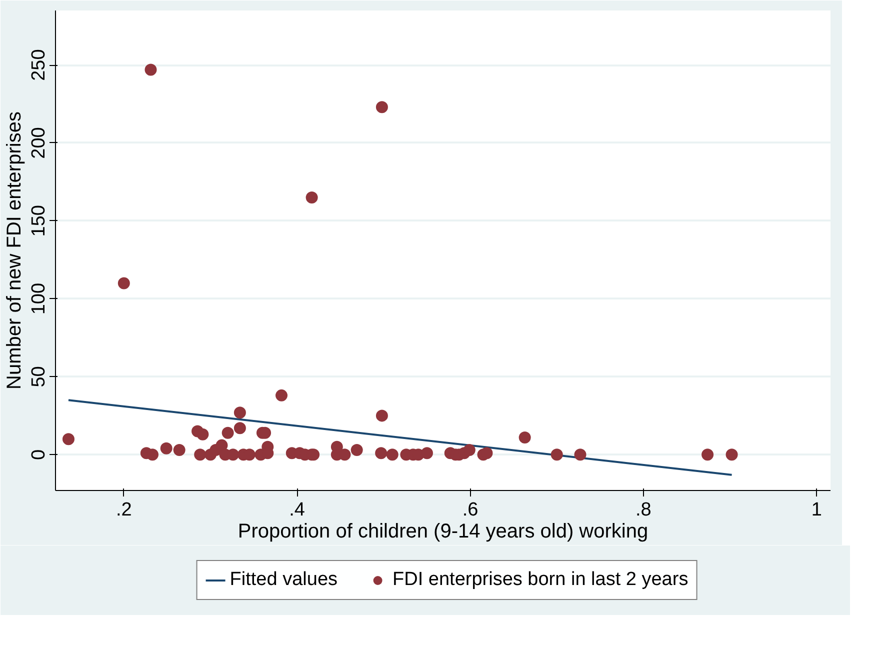 The image size is (892, 655). I want to click on x-tick-label: .8, so click(644, 510).